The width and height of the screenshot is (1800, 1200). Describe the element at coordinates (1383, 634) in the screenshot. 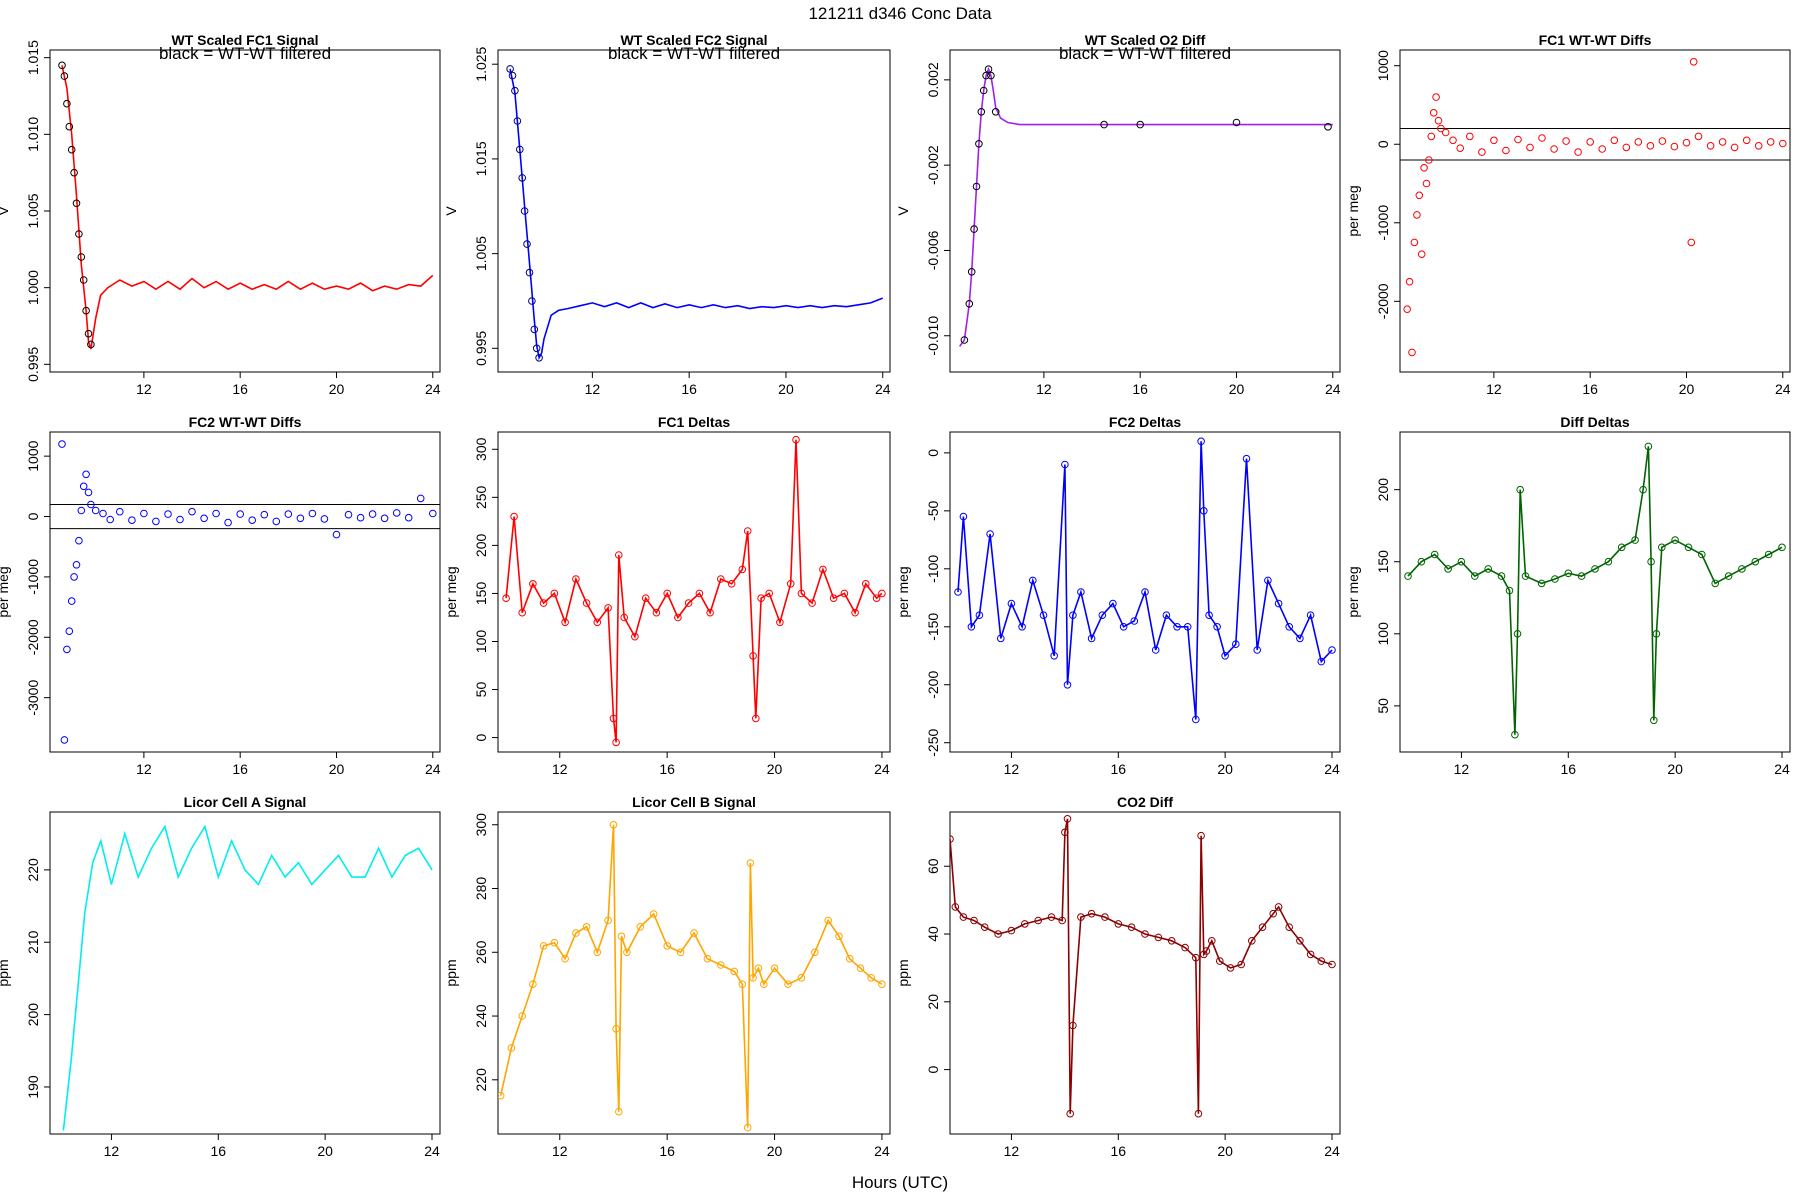

I see `y-tick-label: 100` at that location.